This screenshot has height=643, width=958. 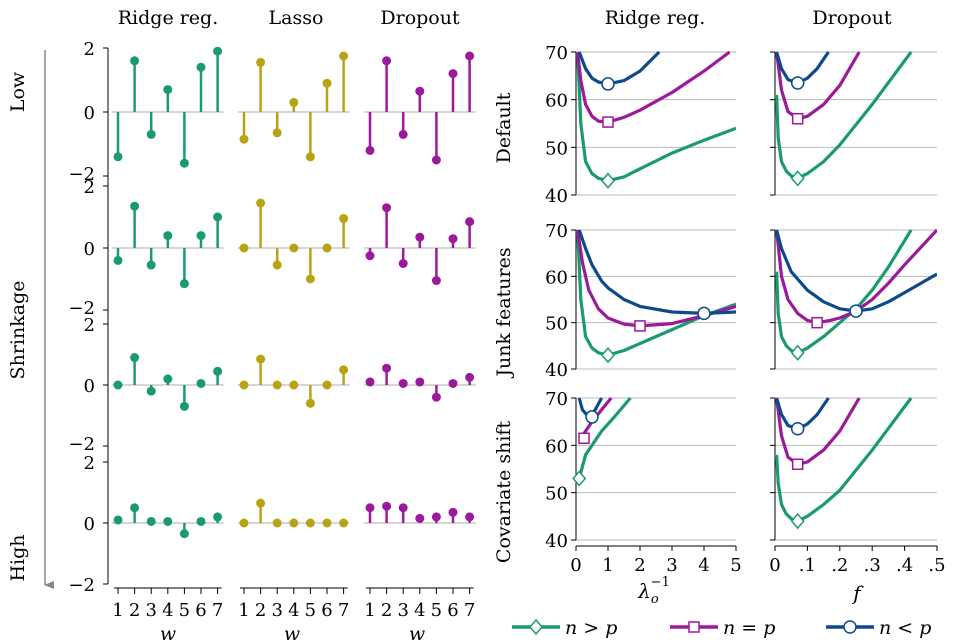 I want to click on left-xlabel-dropout: w, so click(x=417, y=633).